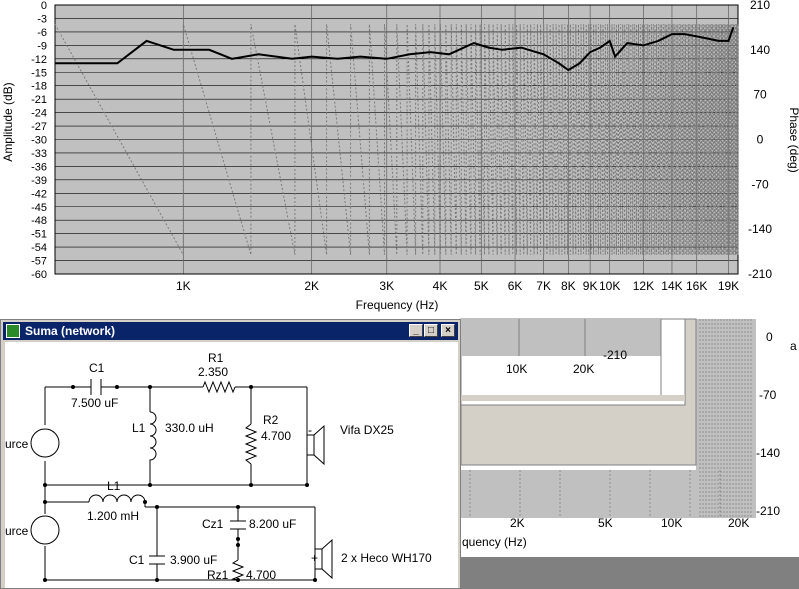 The height and width of the screenshot is (589, 799). I want to click on y-tick-left: -24, so click(39, 114).